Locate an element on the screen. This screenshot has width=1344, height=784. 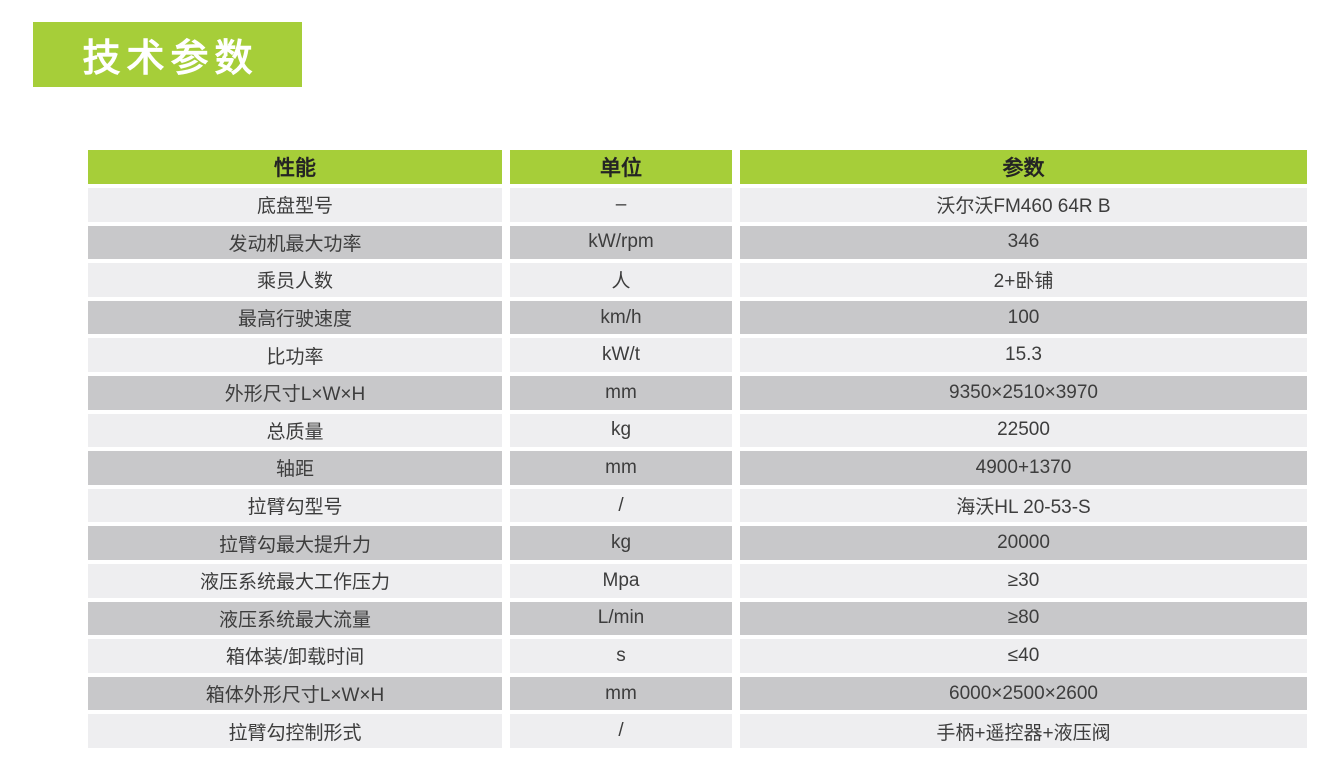
spec-cell-value: 20000 is located at coordinates (1023, 543).